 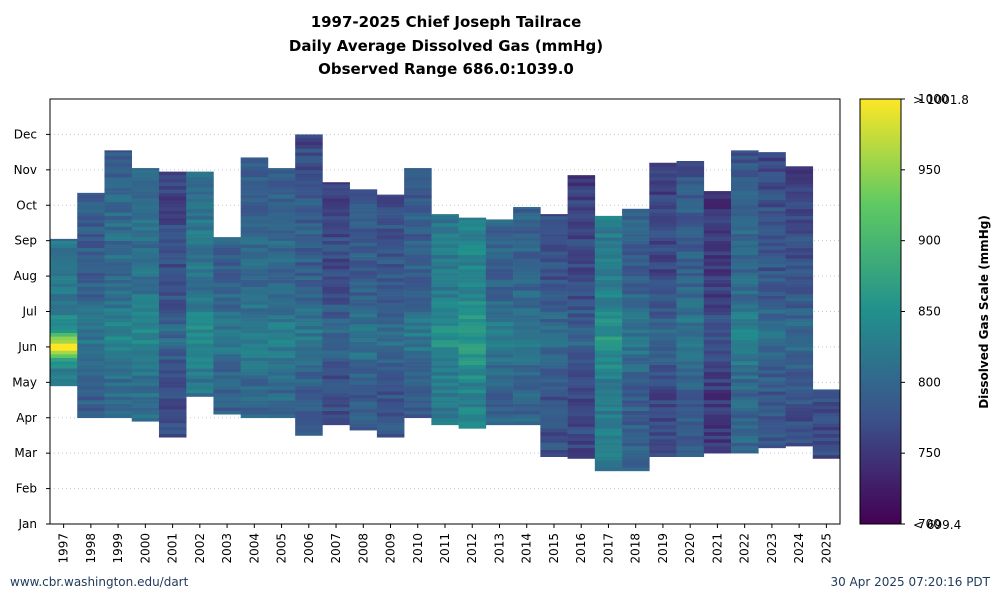 What do you see at coordinates (91, 548) in the screenshot?
I see `x-tick-label: 1998` at bounding box center [91, 548].